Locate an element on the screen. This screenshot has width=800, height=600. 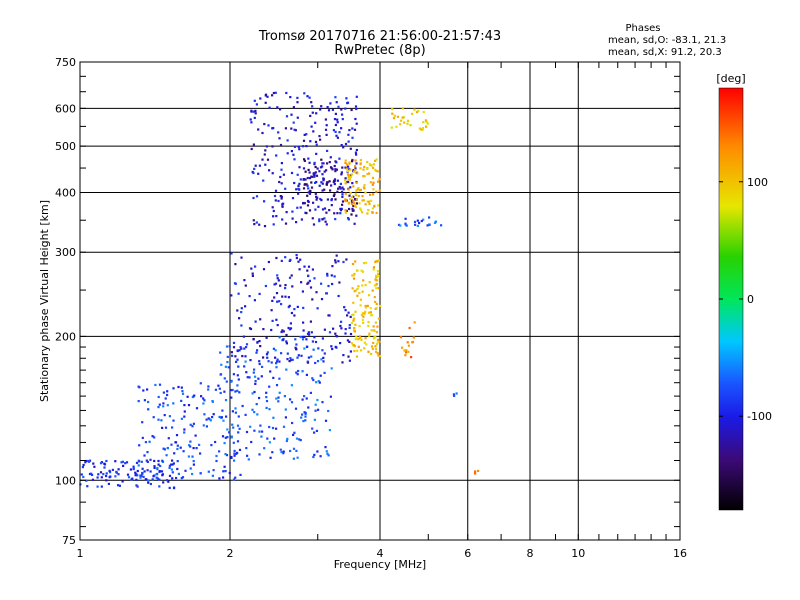
colorbar-tick-label: -100 is located at coordinates (759, 416).